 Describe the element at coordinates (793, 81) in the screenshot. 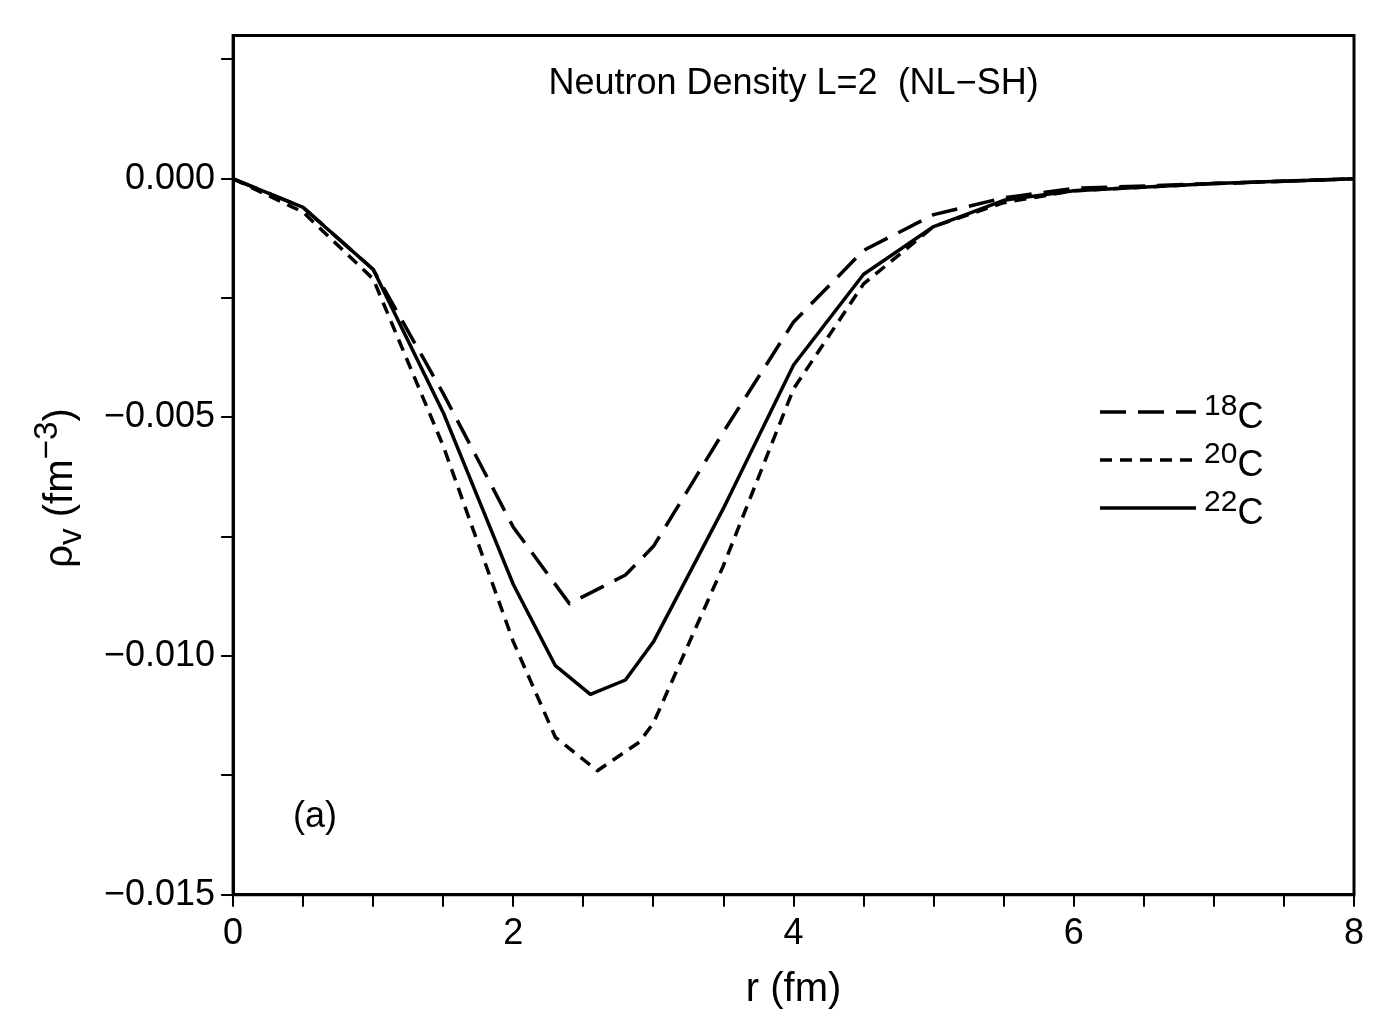

I see `text: Neutron Density L=2 (NL−SH)` at that location.